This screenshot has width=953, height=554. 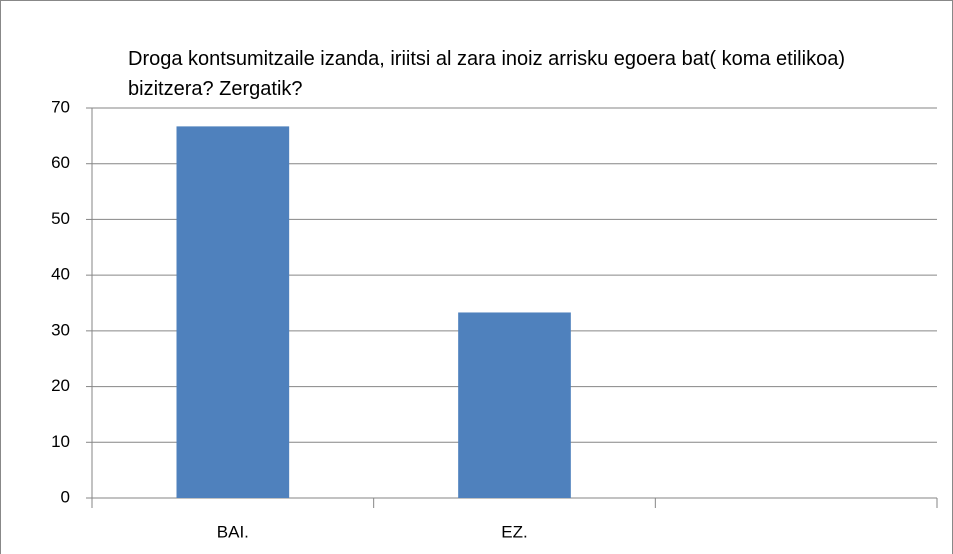 I want to click on y-tick-label: 0, so click(x=65, y=496).